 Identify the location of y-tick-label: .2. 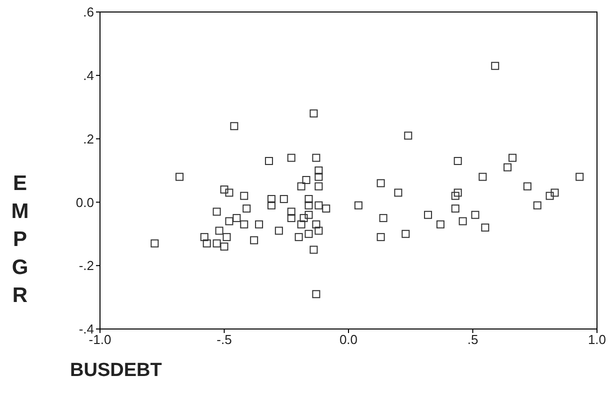
(88, 138).